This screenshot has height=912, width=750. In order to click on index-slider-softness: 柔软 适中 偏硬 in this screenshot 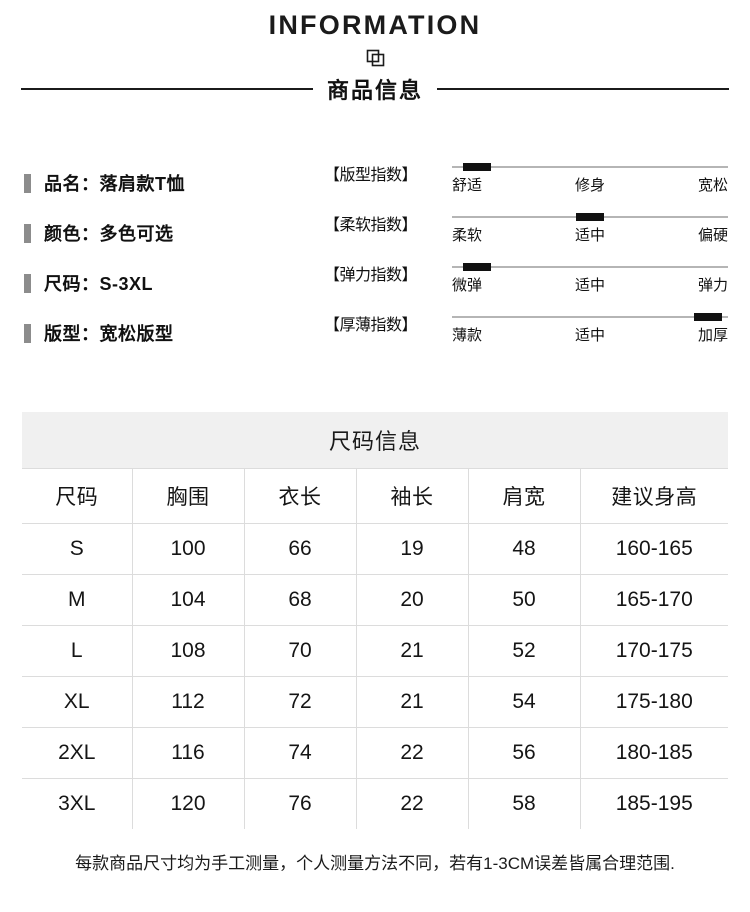, I will do `click(590, 223)`.